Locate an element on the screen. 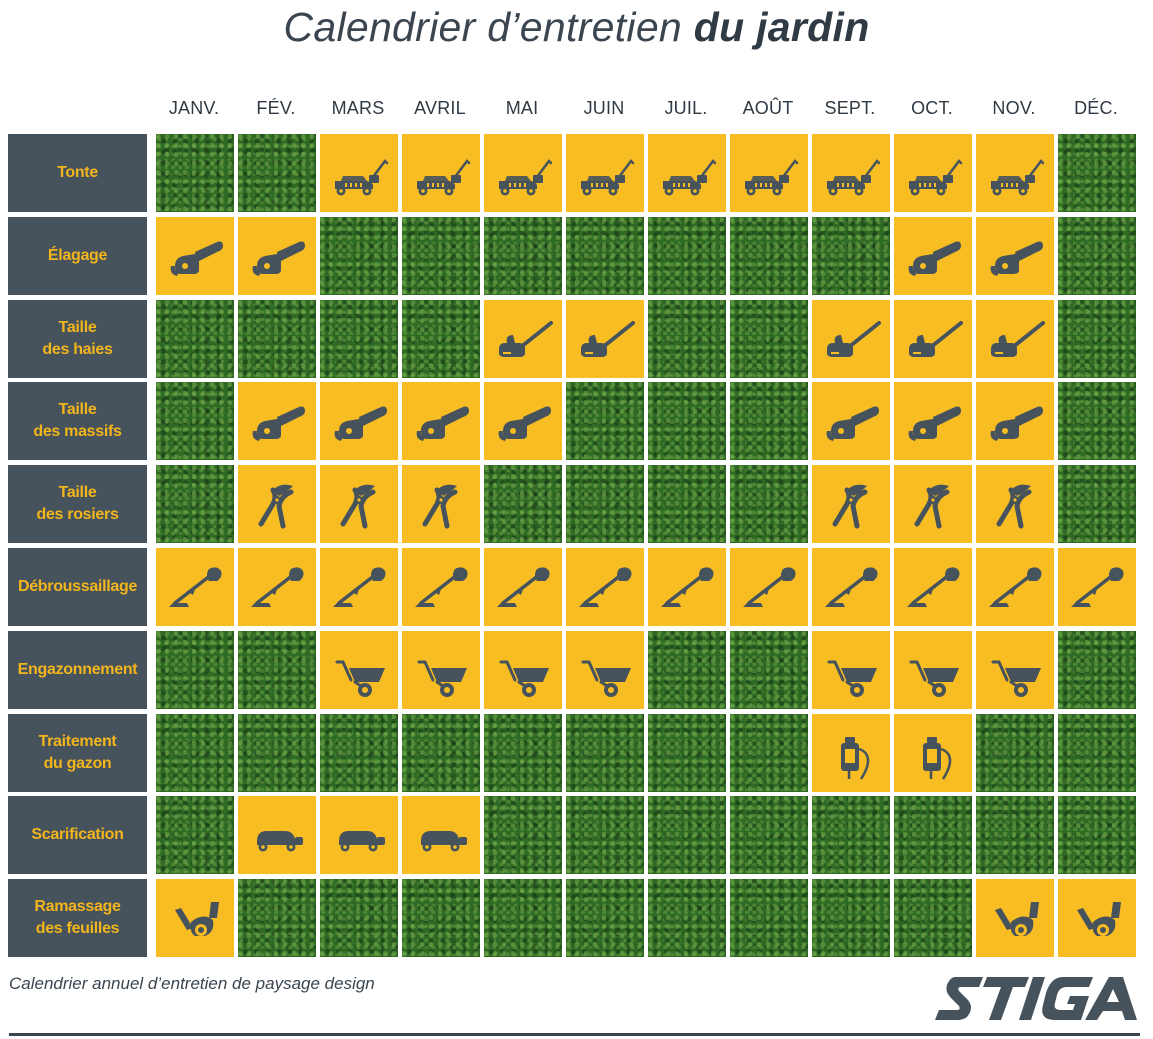 The width and height of the screenshot is (1153, 1039). leaf-blower-icon is located at coordinates (1017, 919).